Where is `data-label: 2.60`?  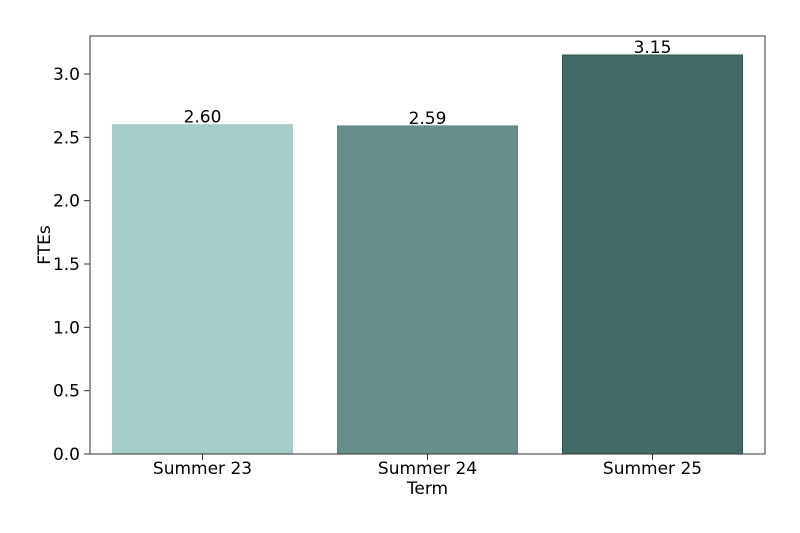 data-label: 2.60 is located at coordinates (203, 118).